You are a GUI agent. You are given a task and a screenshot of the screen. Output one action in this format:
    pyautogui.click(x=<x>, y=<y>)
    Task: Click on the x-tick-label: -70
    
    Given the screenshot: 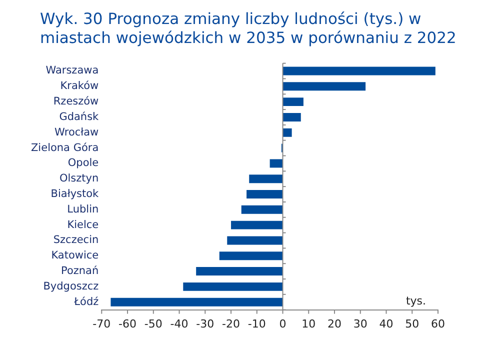 What is the action you would take?
    pyautogui.click(x=101, y=323)
    